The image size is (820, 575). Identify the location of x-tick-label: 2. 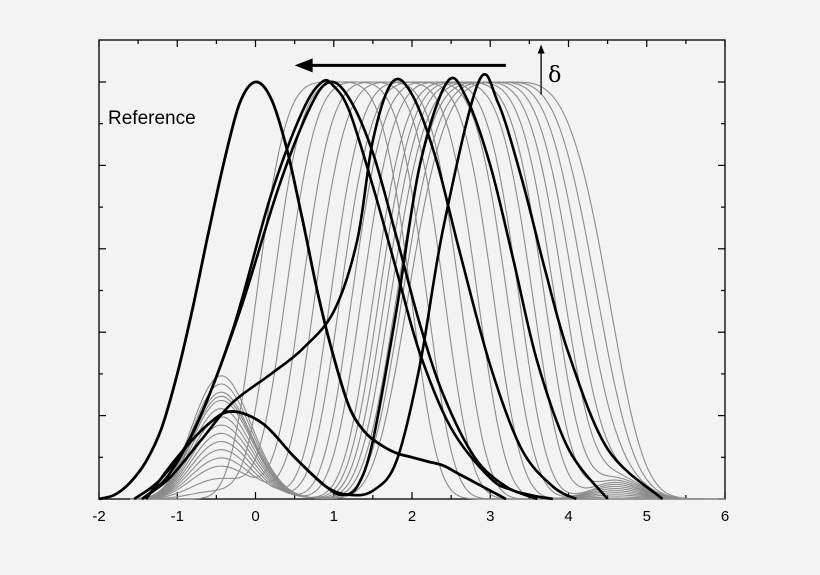
(412, 516).